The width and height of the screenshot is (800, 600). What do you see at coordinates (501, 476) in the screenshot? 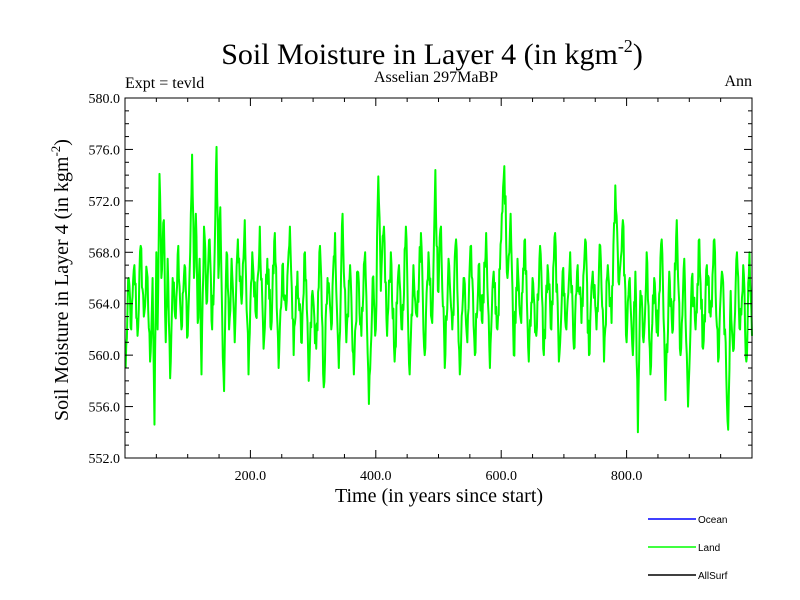
I see `x-tick-label: 600.0` at bounding box center [501, 476].